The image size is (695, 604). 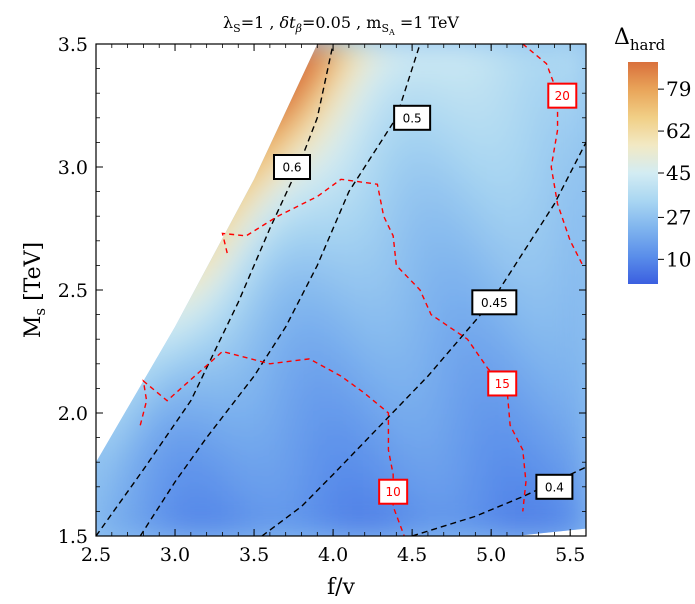 I want to click on tuning-contour-label: 15, so click(x=502, y=383).